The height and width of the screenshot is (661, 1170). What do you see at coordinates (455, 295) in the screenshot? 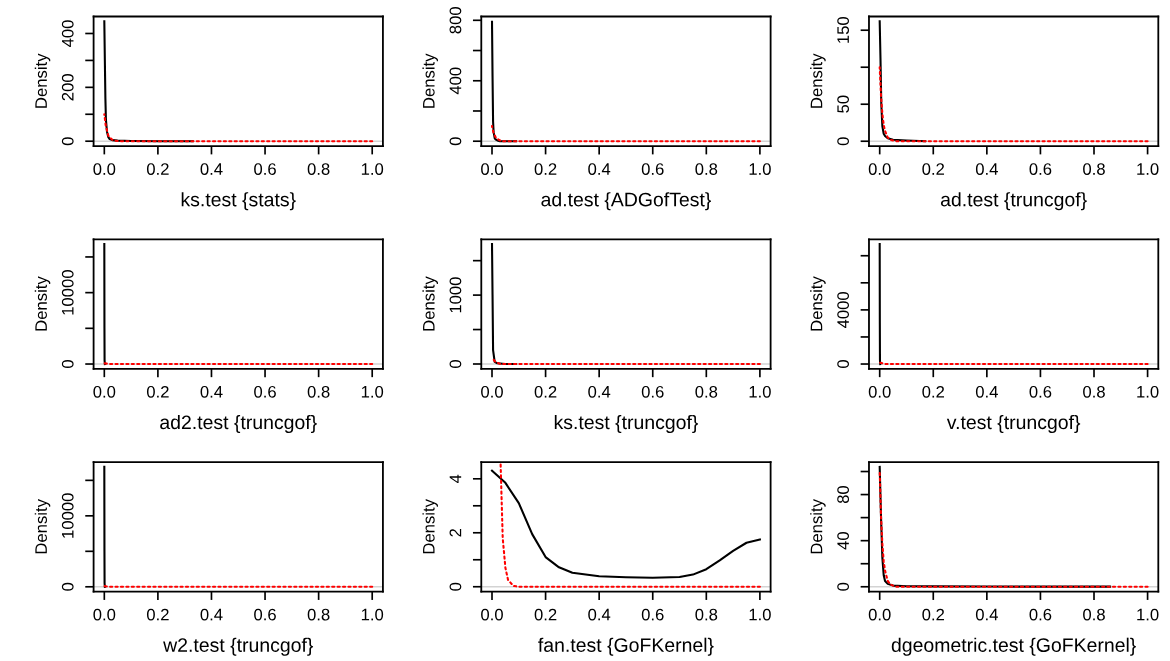
I see `y-tick-label: 1000` at bounding box center [455, 295].